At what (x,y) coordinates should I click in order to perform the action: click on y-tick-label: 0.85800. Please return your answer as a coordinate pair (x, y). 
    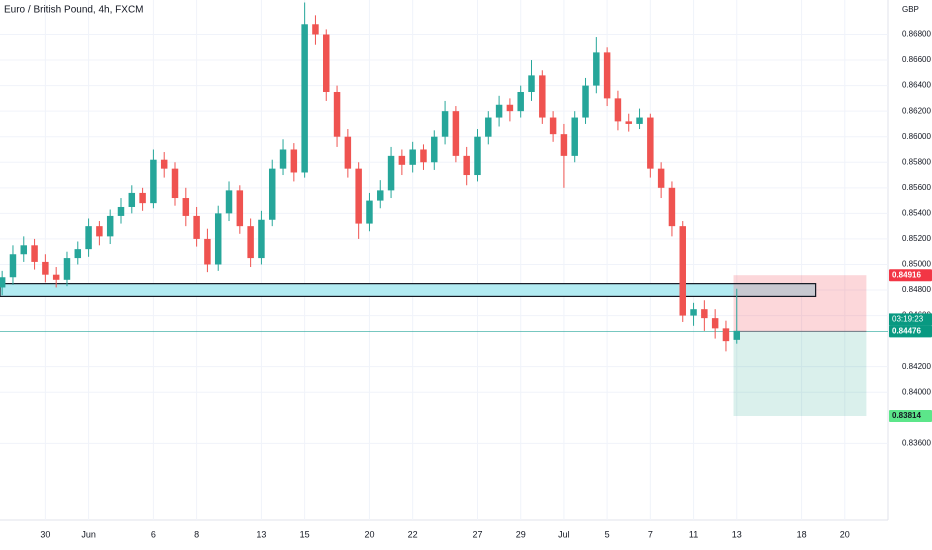
    Looking at the image, I should click on (916, 161).